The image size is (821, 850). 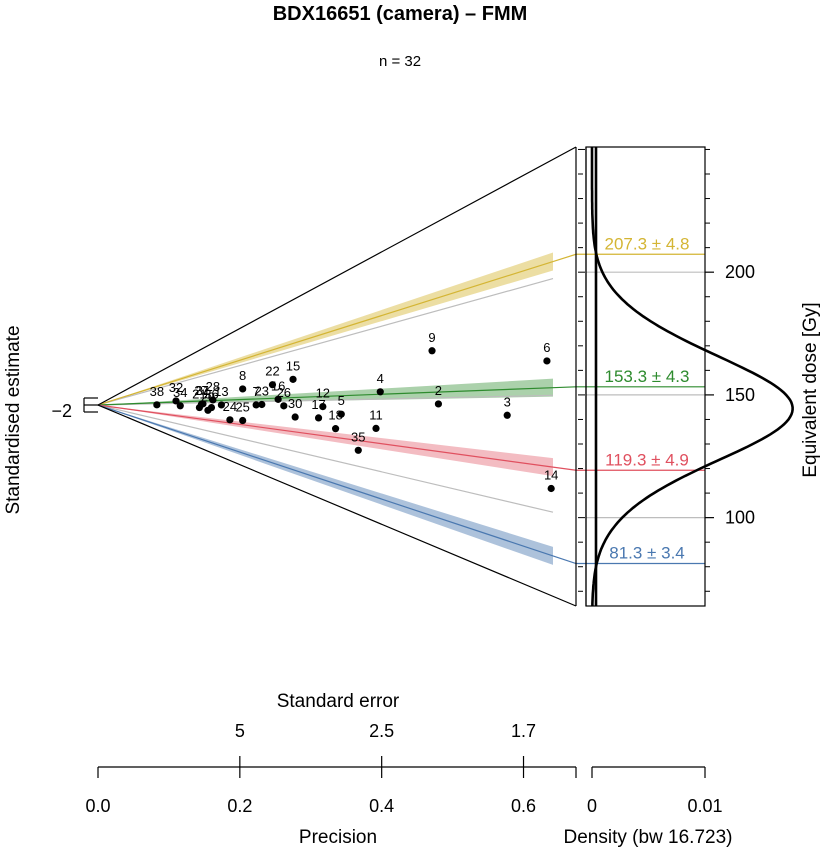 What do you see at coordinates (323, 393) in the screenshot?
I see `point-label: 12` at bounding box center [323, 393].